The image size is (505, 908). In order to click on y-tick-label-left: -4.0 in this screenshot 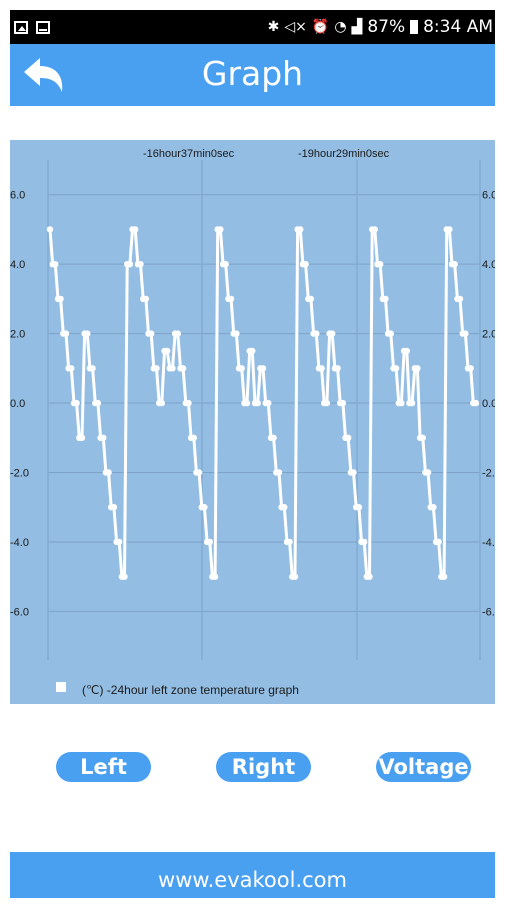, I will do `click(19, 543)`.